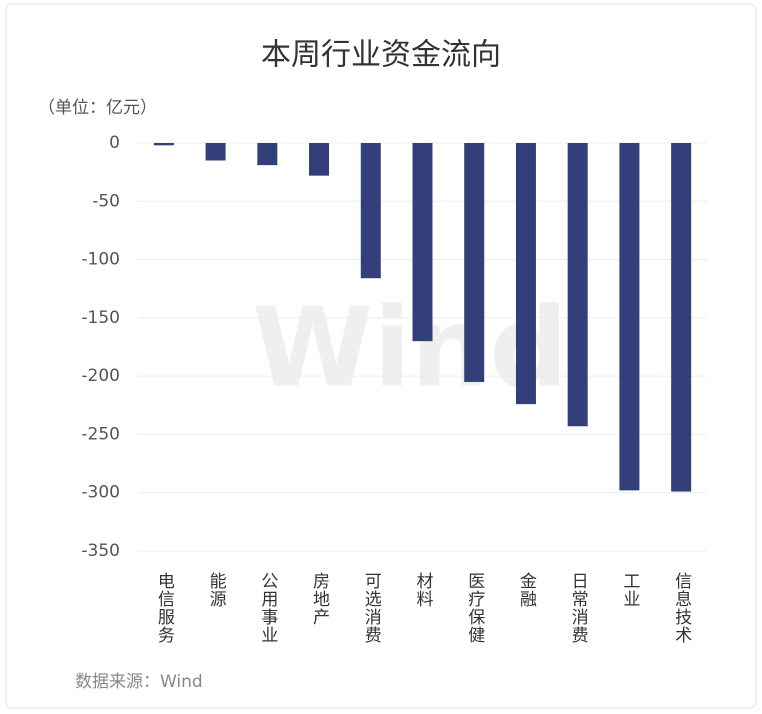 The height and width of the screenshot is (714, 762). Describe the element at coordinates (100, 493) in the screenshot. I see `y-tick-label: -300` at that location.